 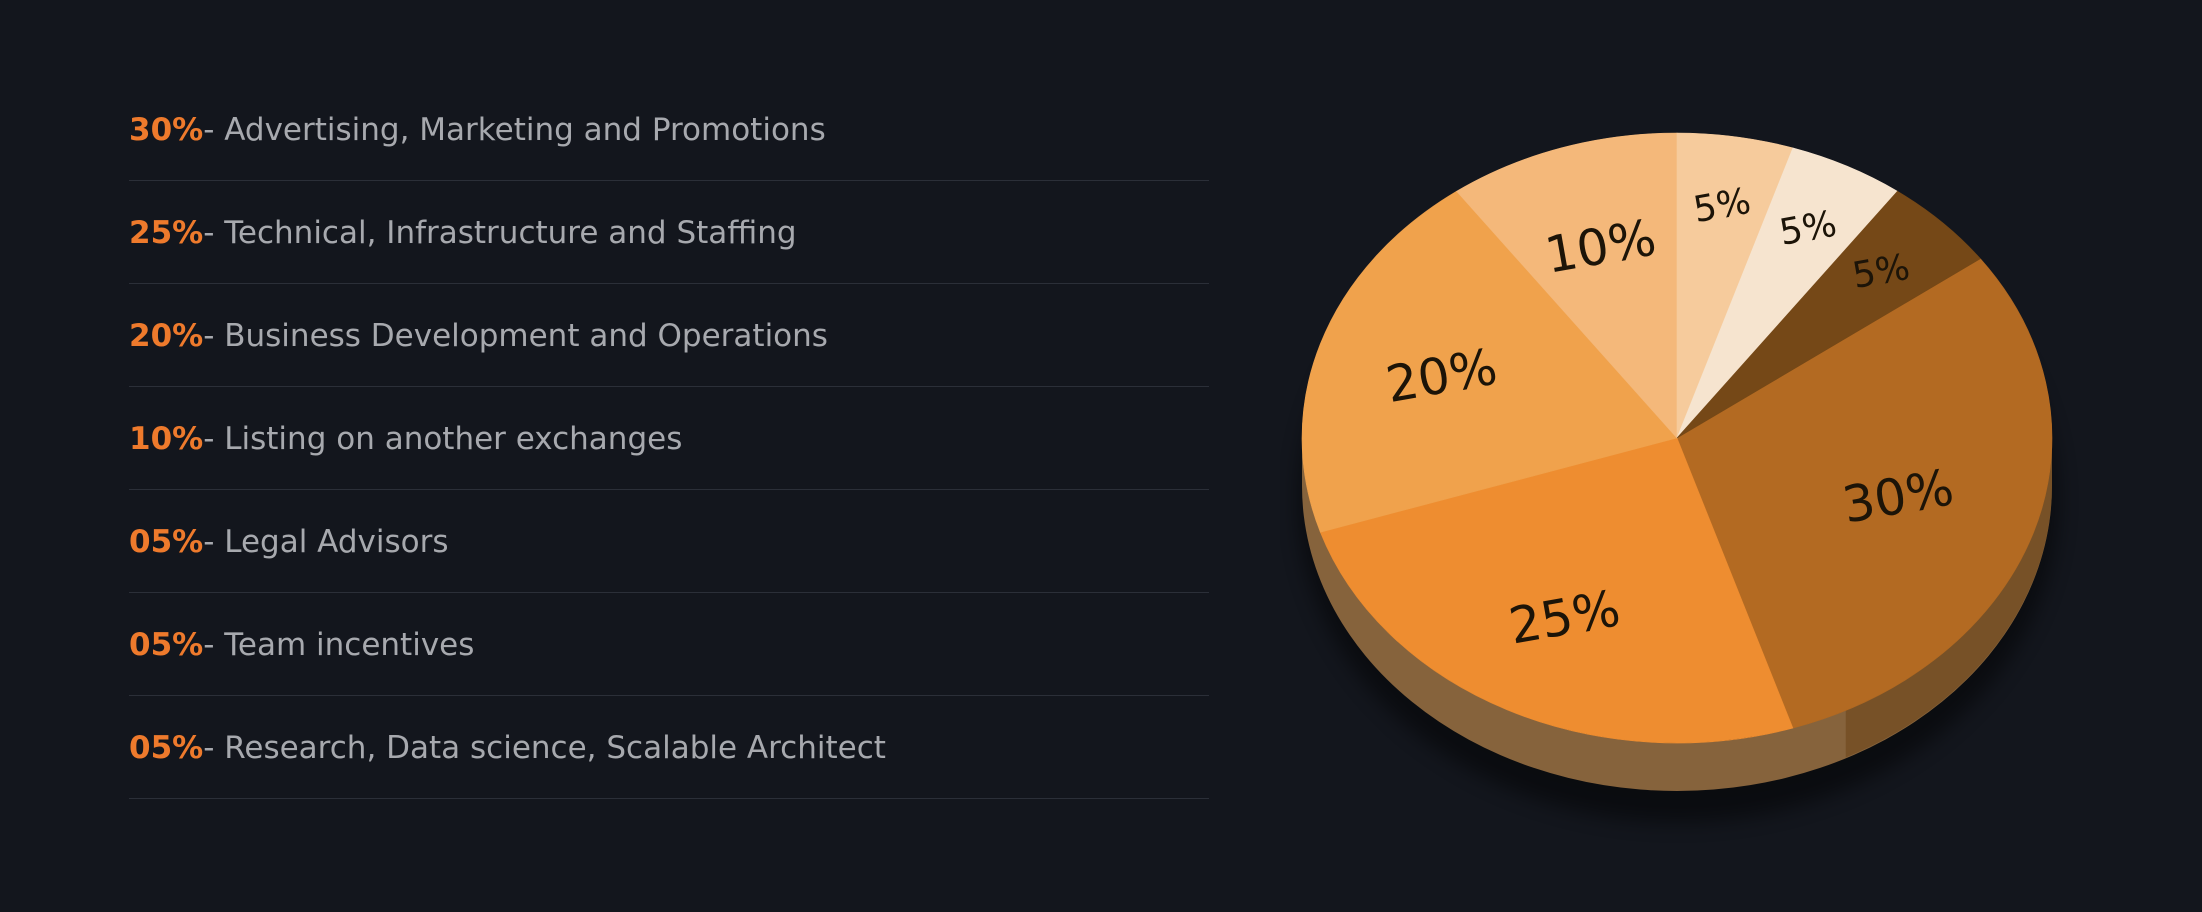 What do you see at coordinates (166, 336) in the screenshot?
I see `legend-percent: 20%` at bounding box center [166, 336].